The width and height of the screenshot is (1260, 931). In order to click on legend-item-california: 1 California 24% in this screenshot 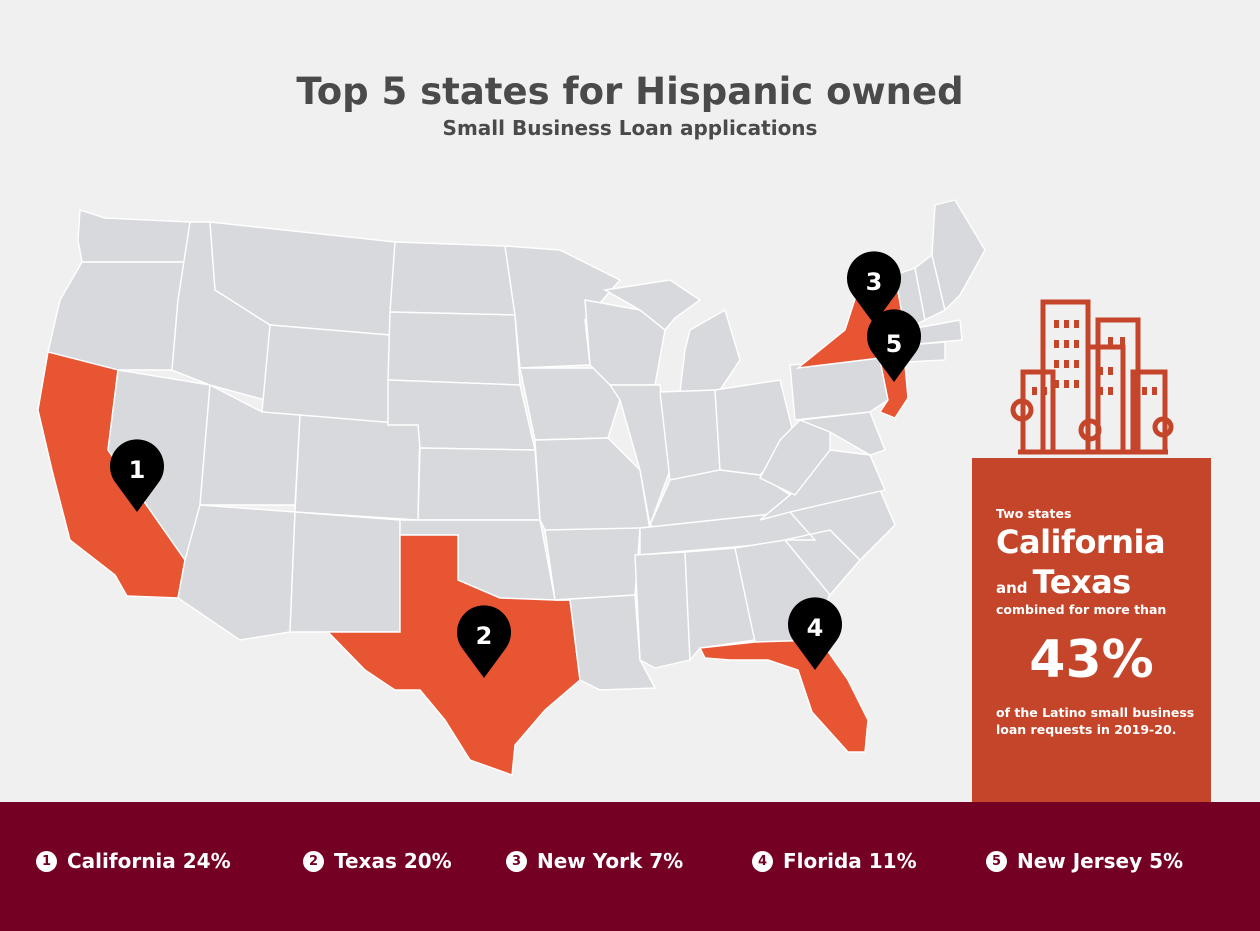, I will do `click(133, 861)`.